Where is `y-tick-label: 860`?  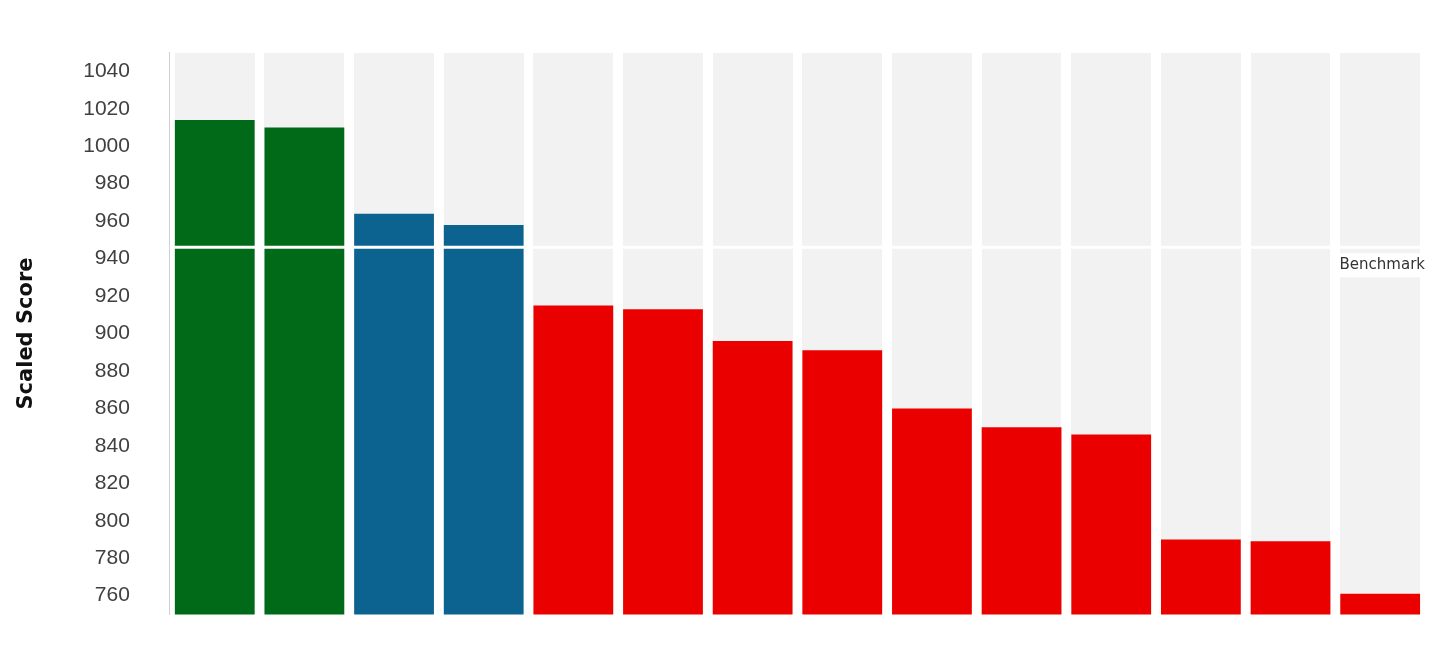 y-tick-label: 860 is located at coordinates (112, 407).